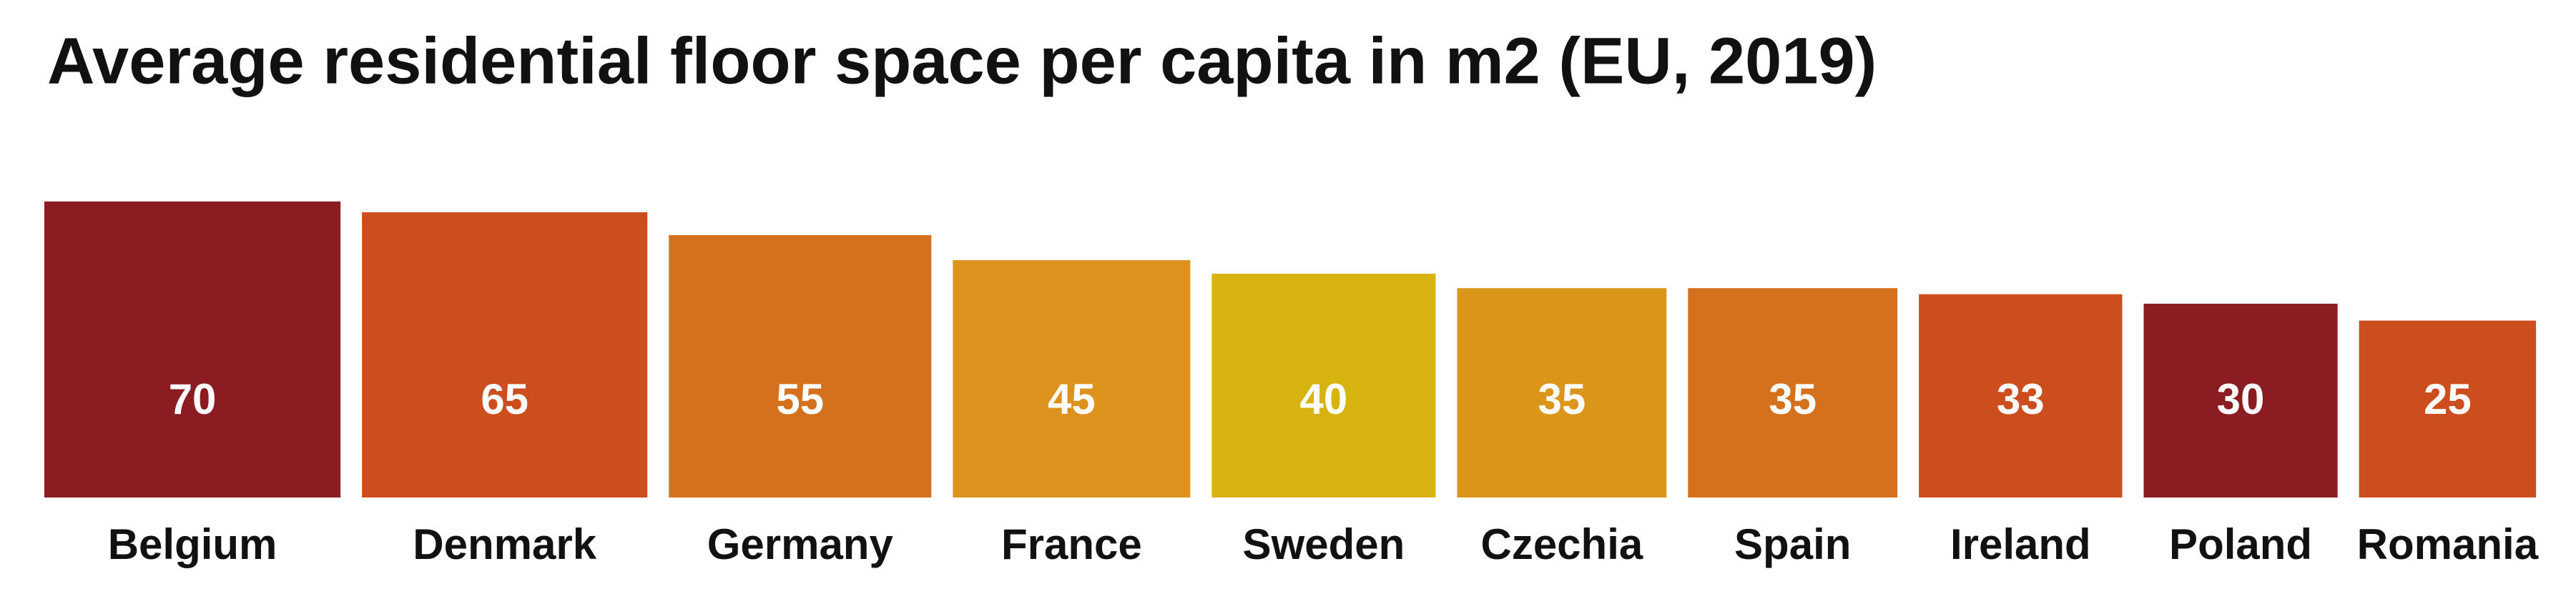  What do you see at coordinates (1324, 399) in the screenshot?
I see `value-label: 40` at bounding box center [1324, 399].